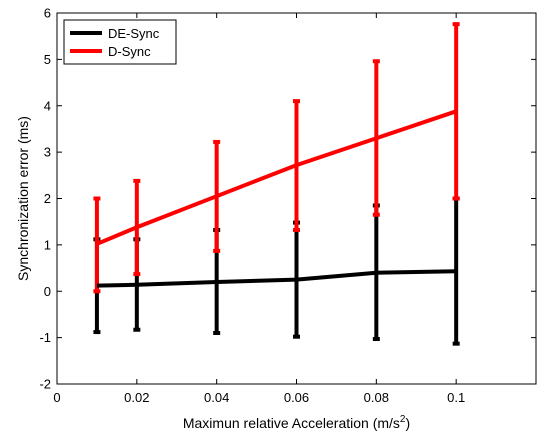 The height and width of the screenshot is (436, 550). Describe the element at coordinates (23, 198) in the screenshot. I see `y-axis-label: Synchronization error (ms)` at that location.